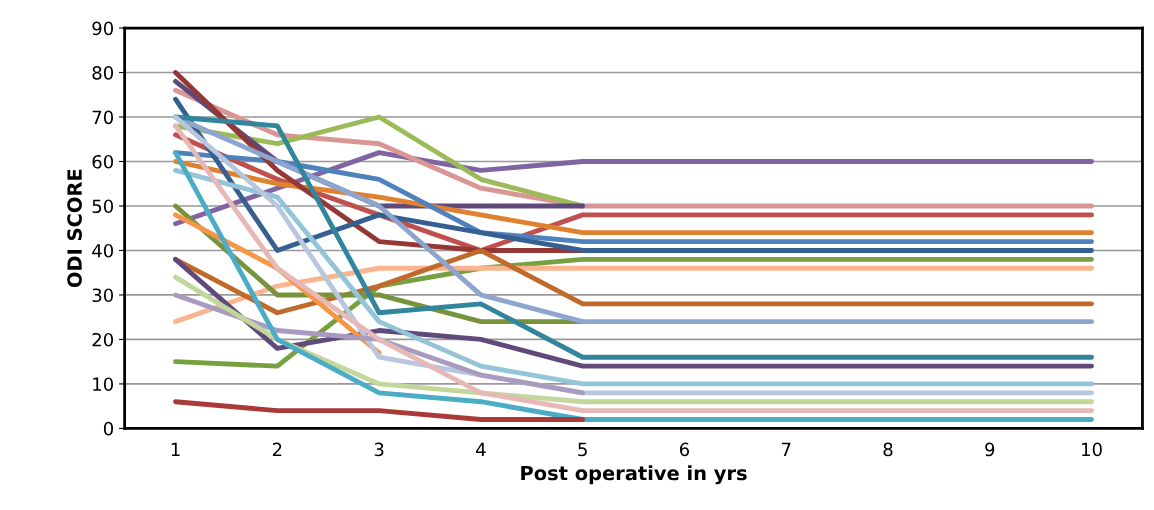 The image size is (1154, 510). What do you see at coordinates (634, 475) in the screenshot?
I see `x-axis-title: Post operative in yrs` at bounding box center [634, 475].